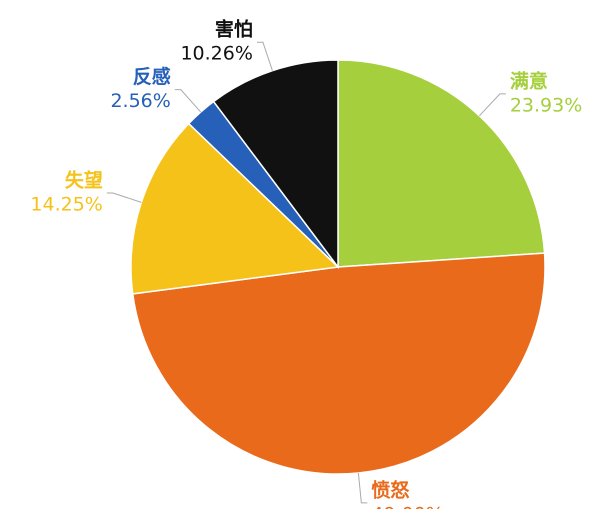  Describe the element at coordinates (234, 29) in the screenshot. I see `slice-label: 害怕` at that location.